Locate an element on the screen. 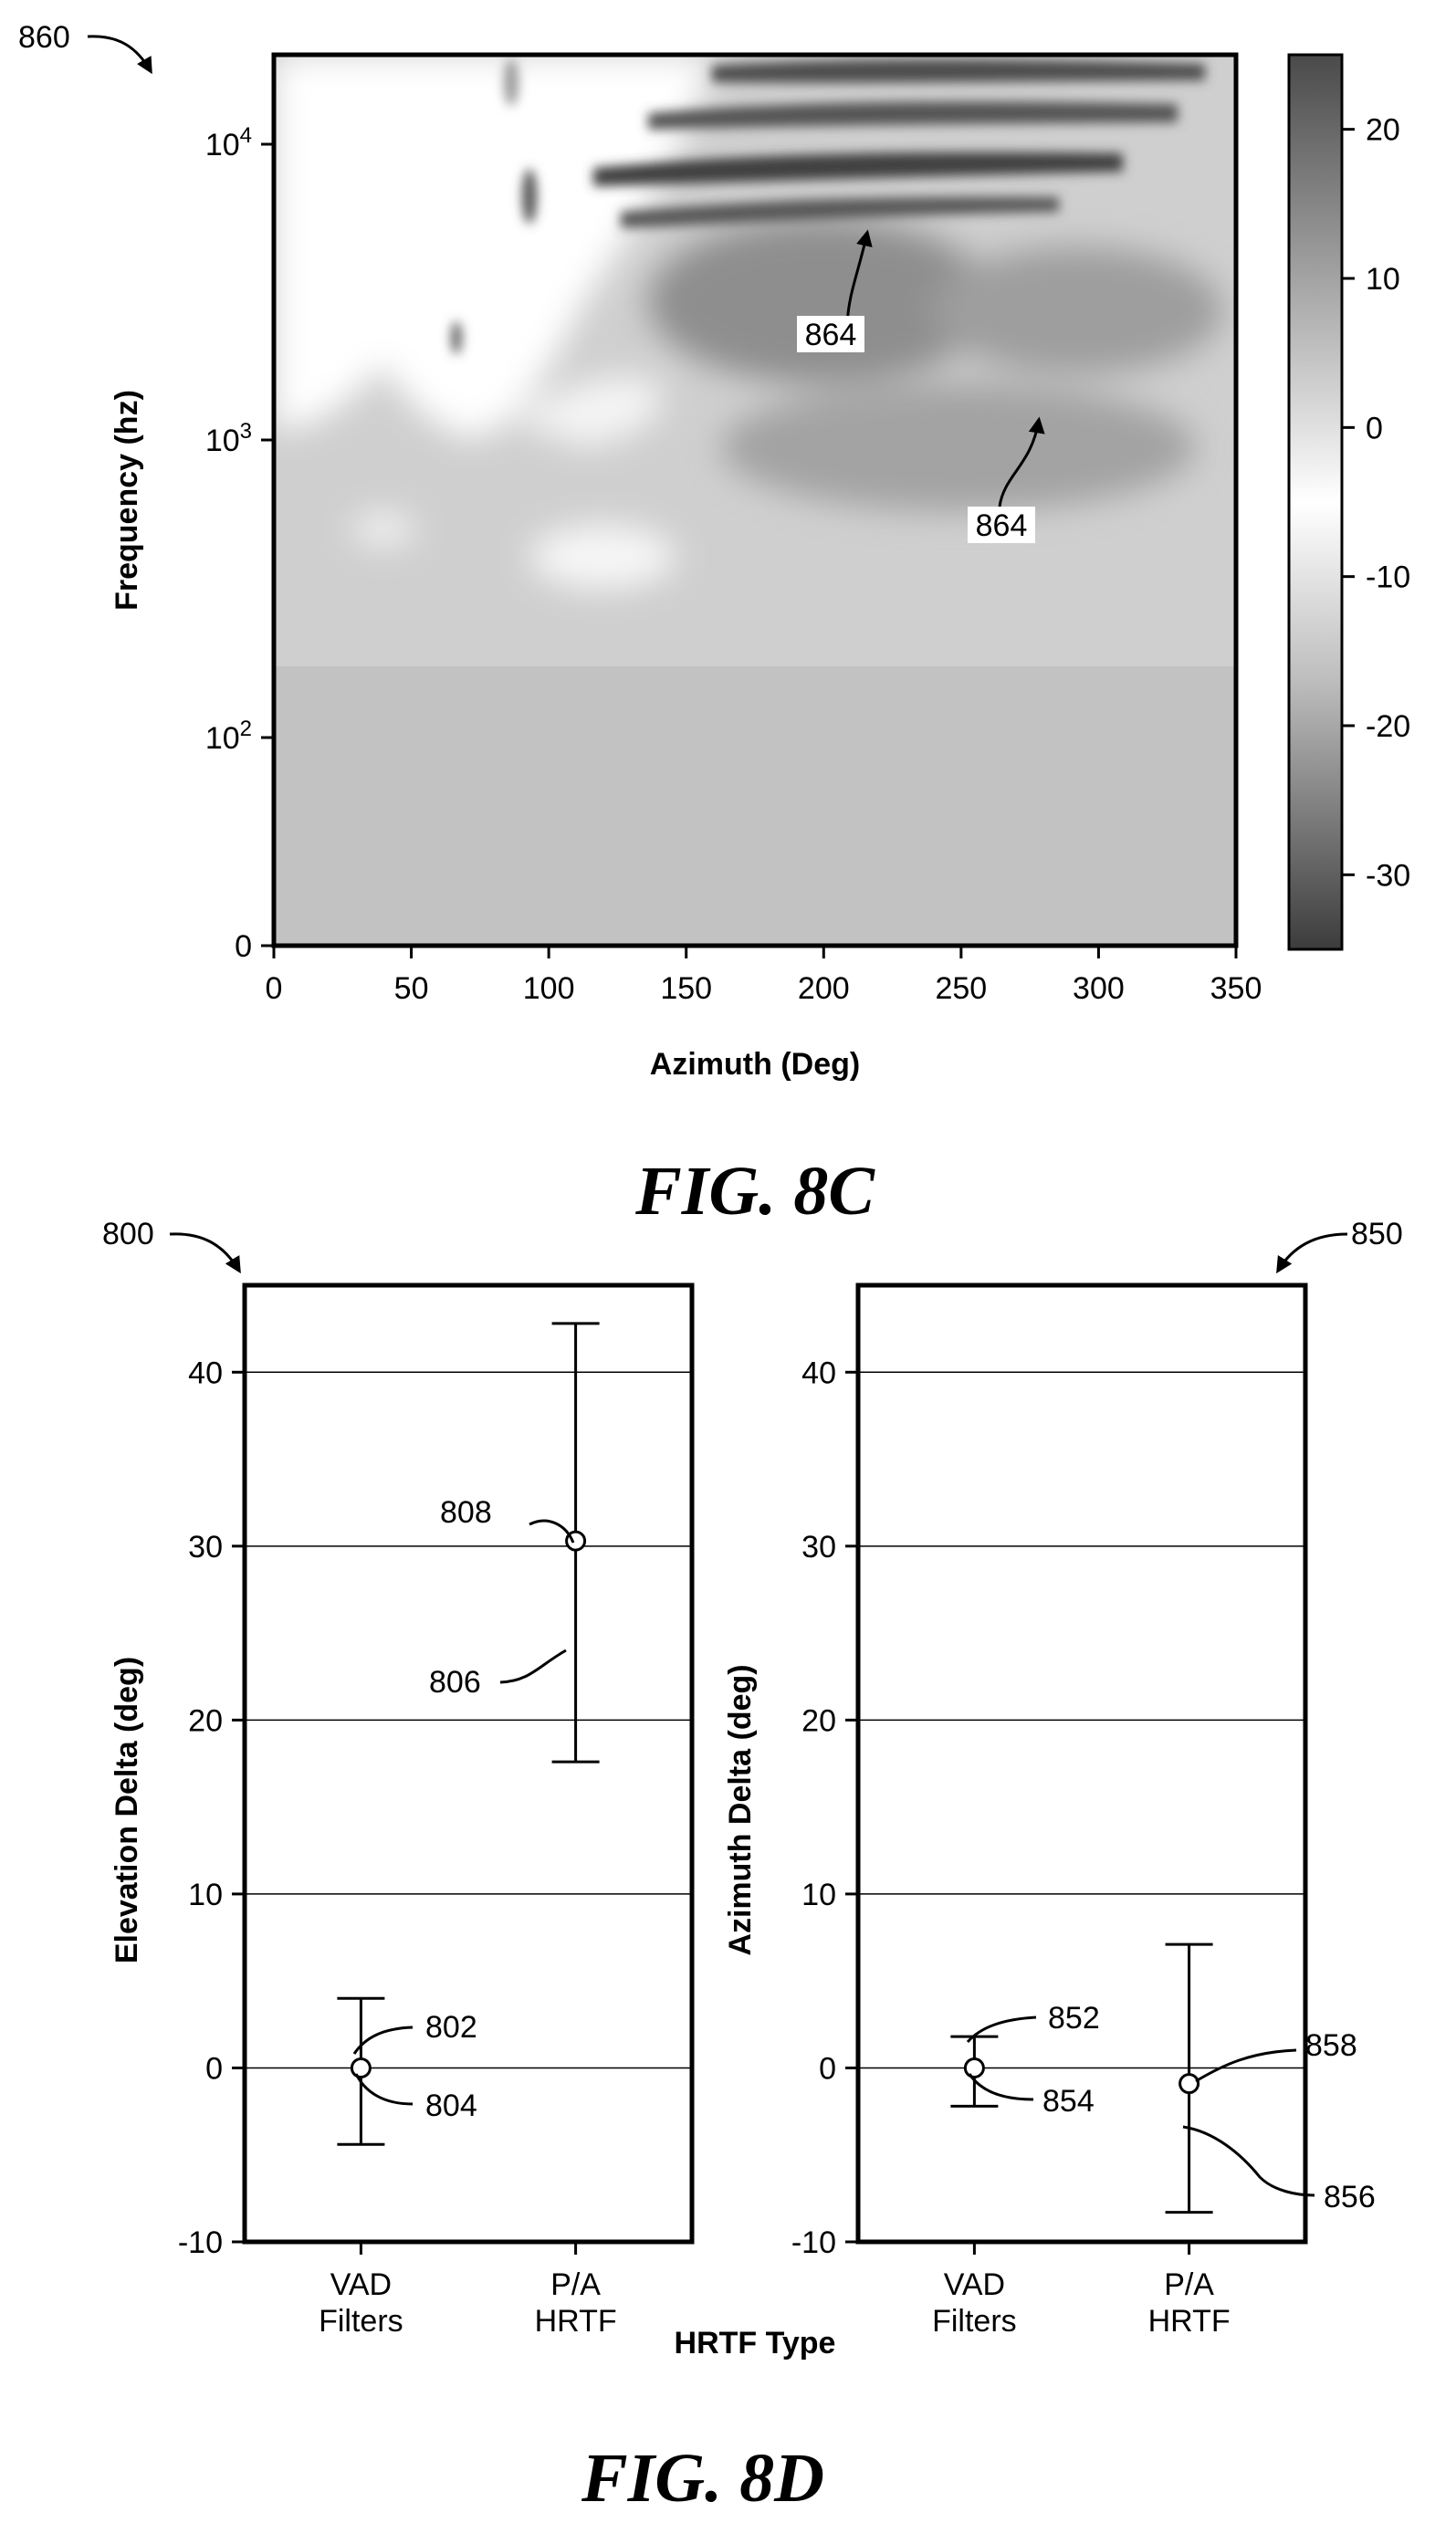  x-tick-label: 150 is located at coordinates (686, 988).